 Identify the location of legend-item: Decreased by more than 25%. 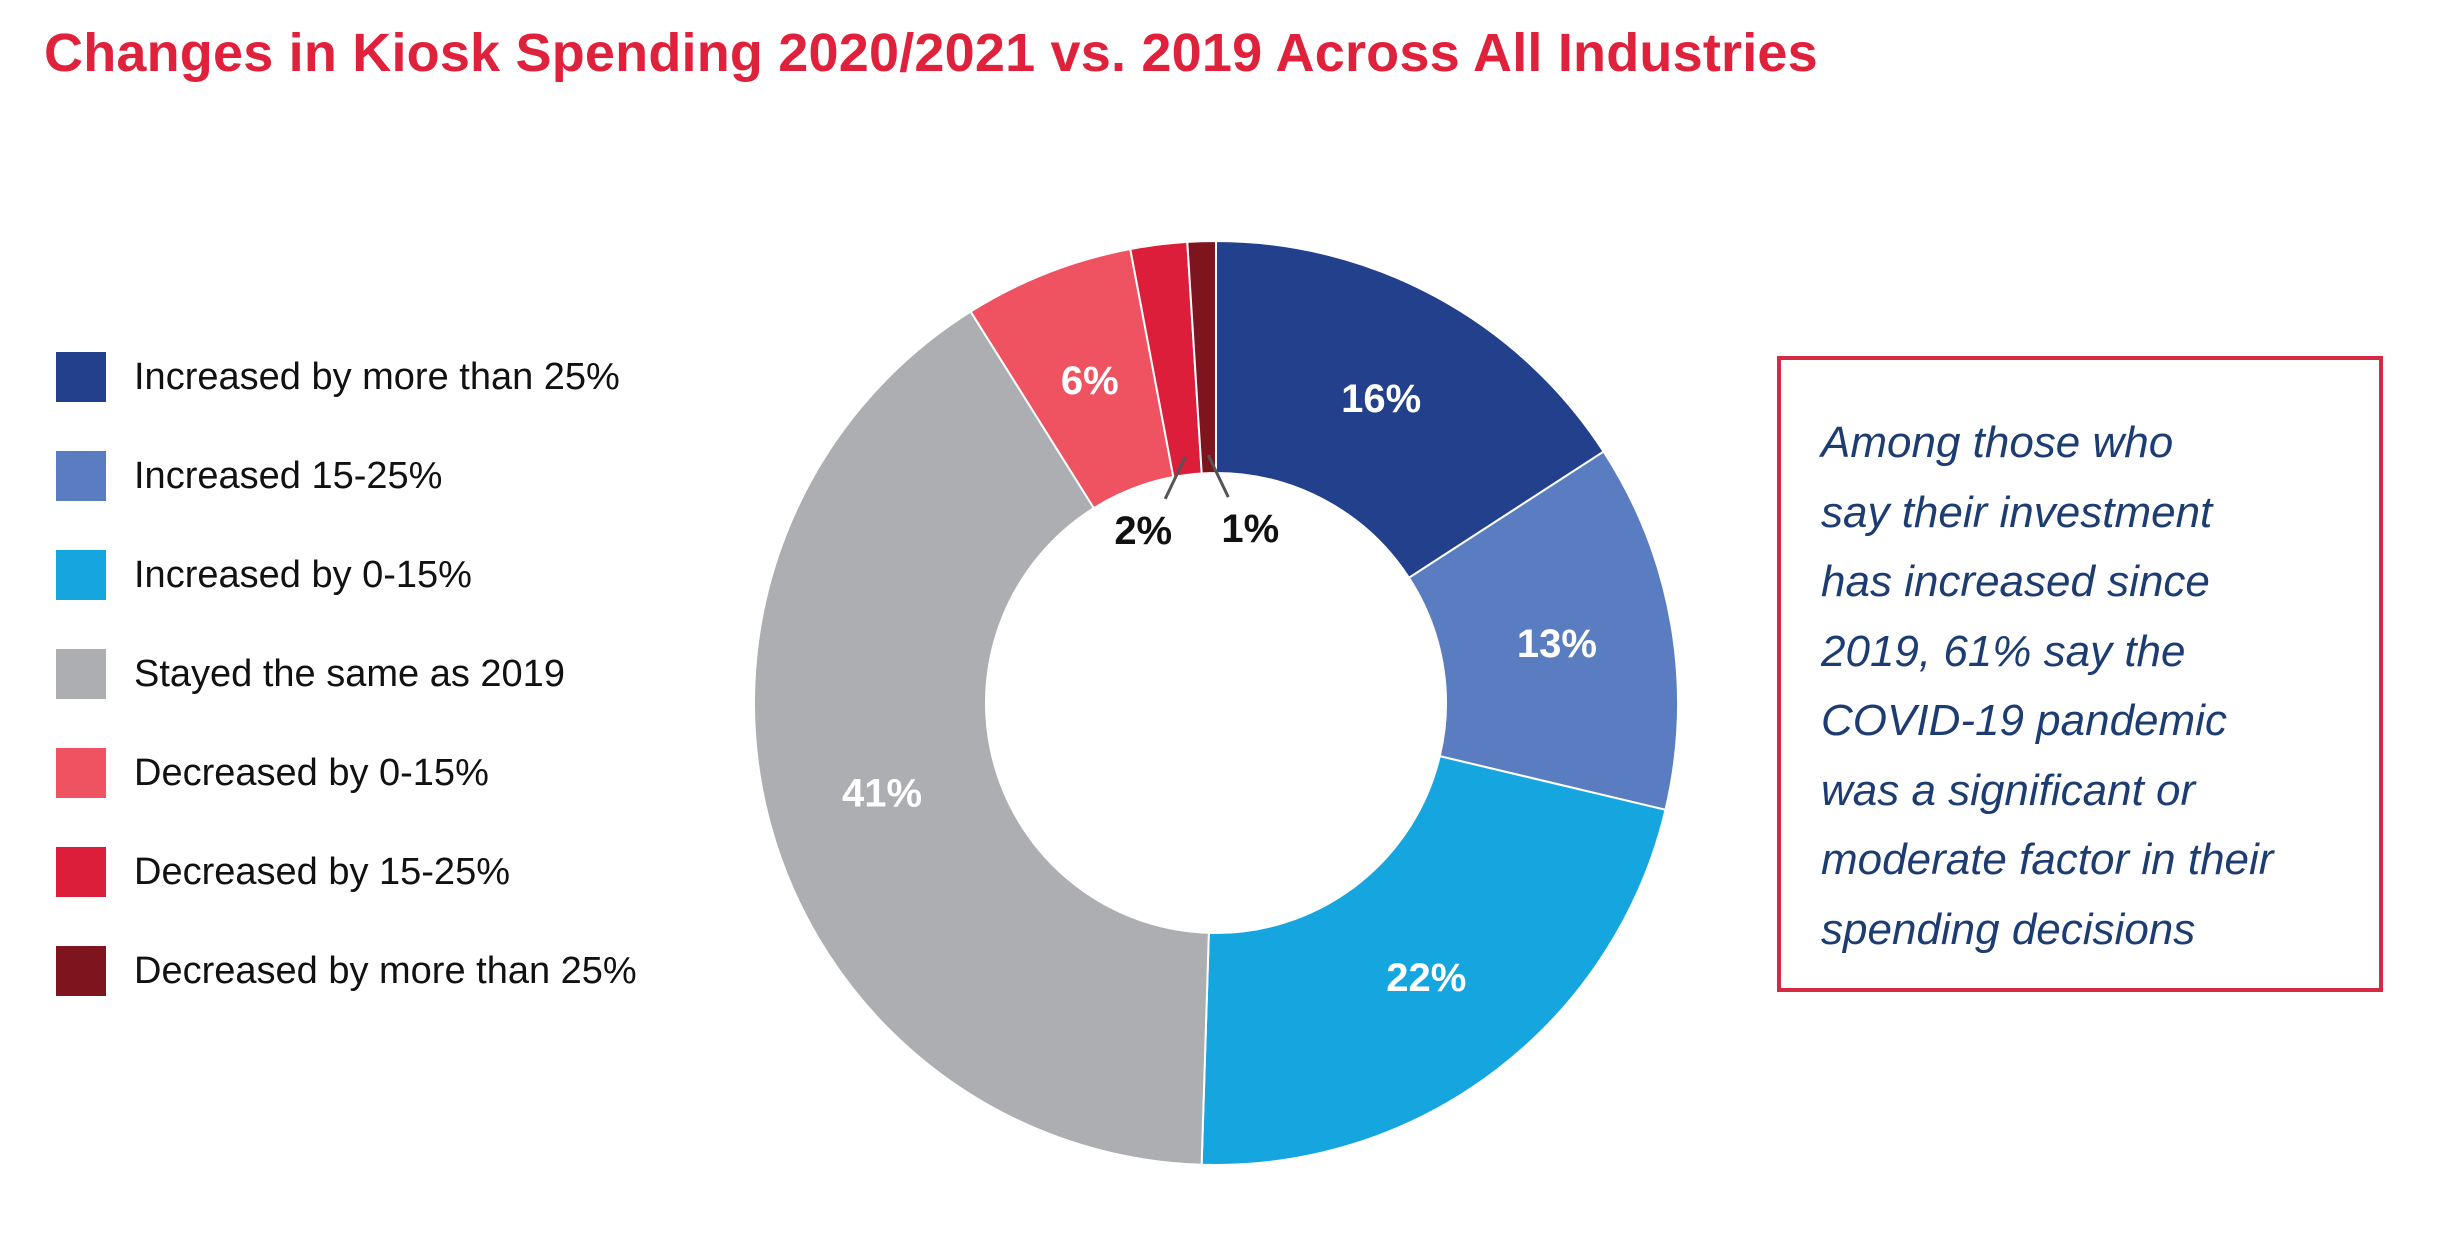
(416, 971).